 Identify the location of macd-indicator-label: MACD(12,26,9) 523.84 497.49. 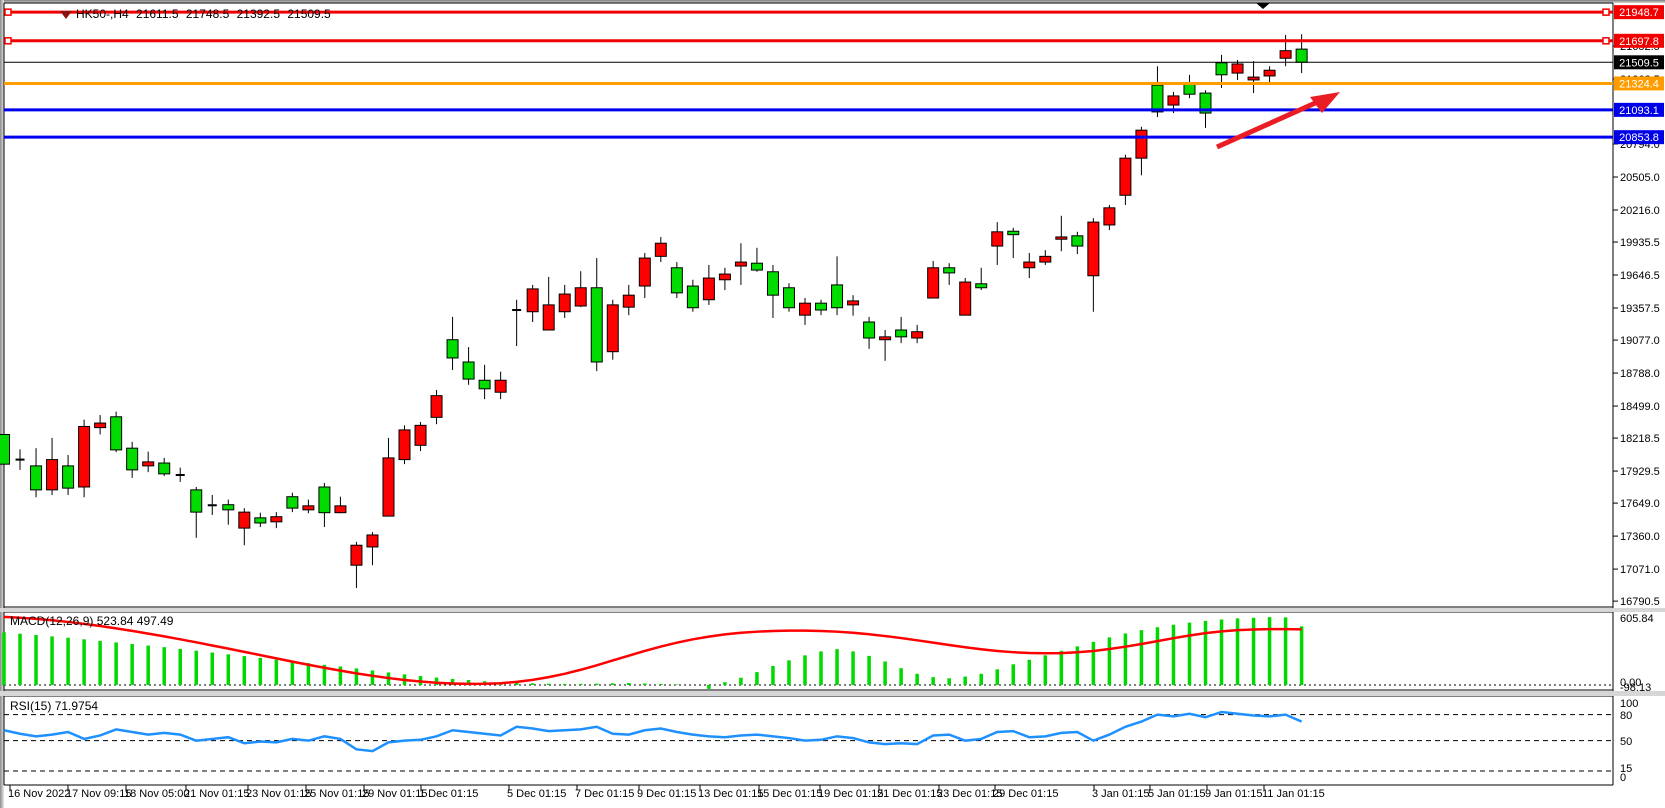
(91, 621).